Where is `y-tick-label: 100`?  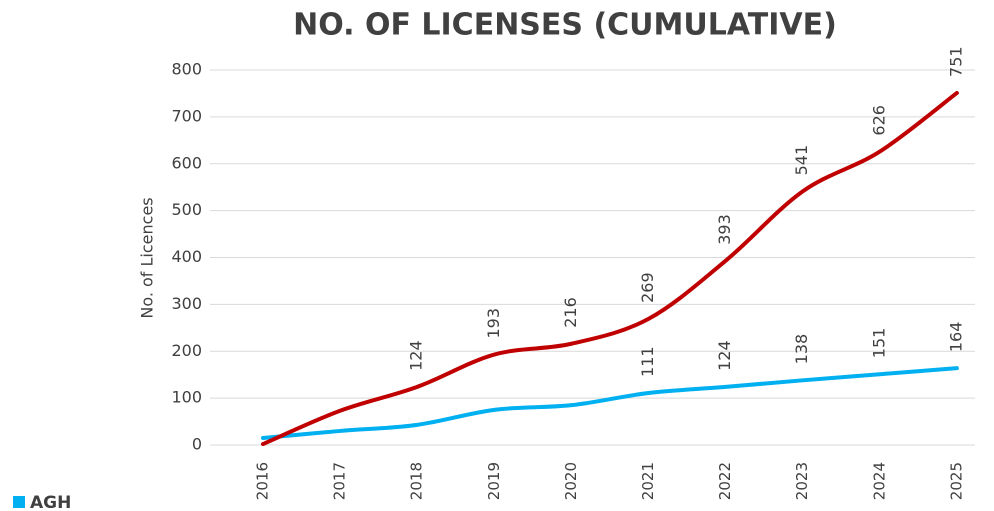 y-tick-label: 100 is located at coordinates (186, 397).